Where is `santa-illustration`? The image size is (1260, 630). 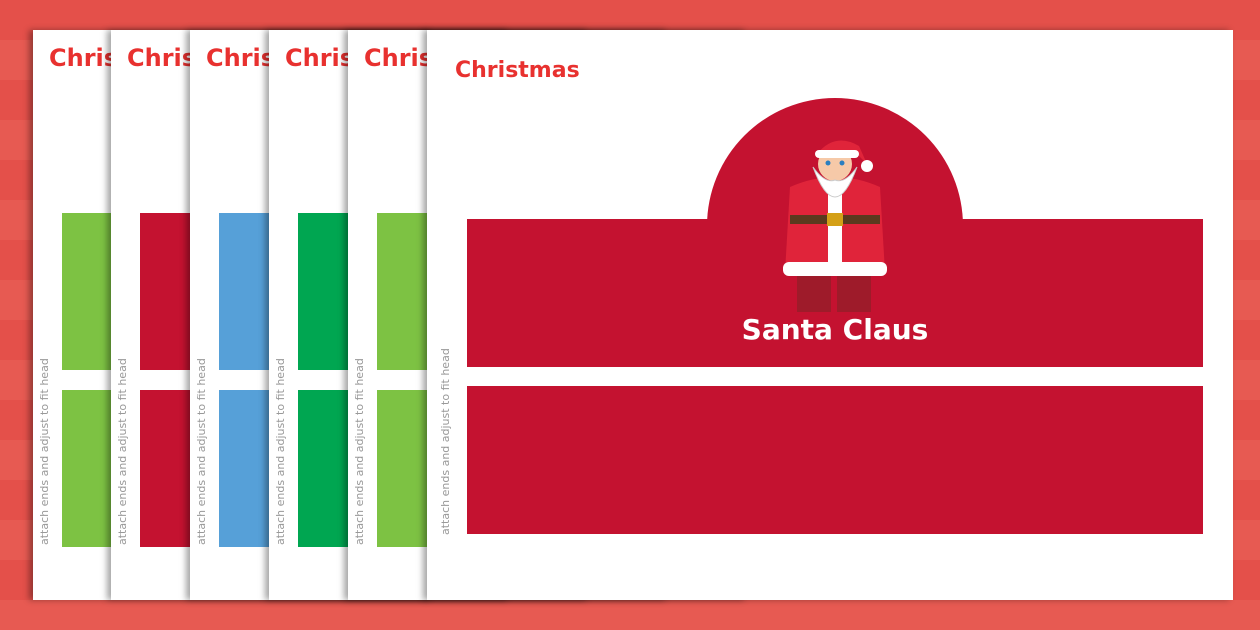 santa-illustration is located at coordinates (835, 226).